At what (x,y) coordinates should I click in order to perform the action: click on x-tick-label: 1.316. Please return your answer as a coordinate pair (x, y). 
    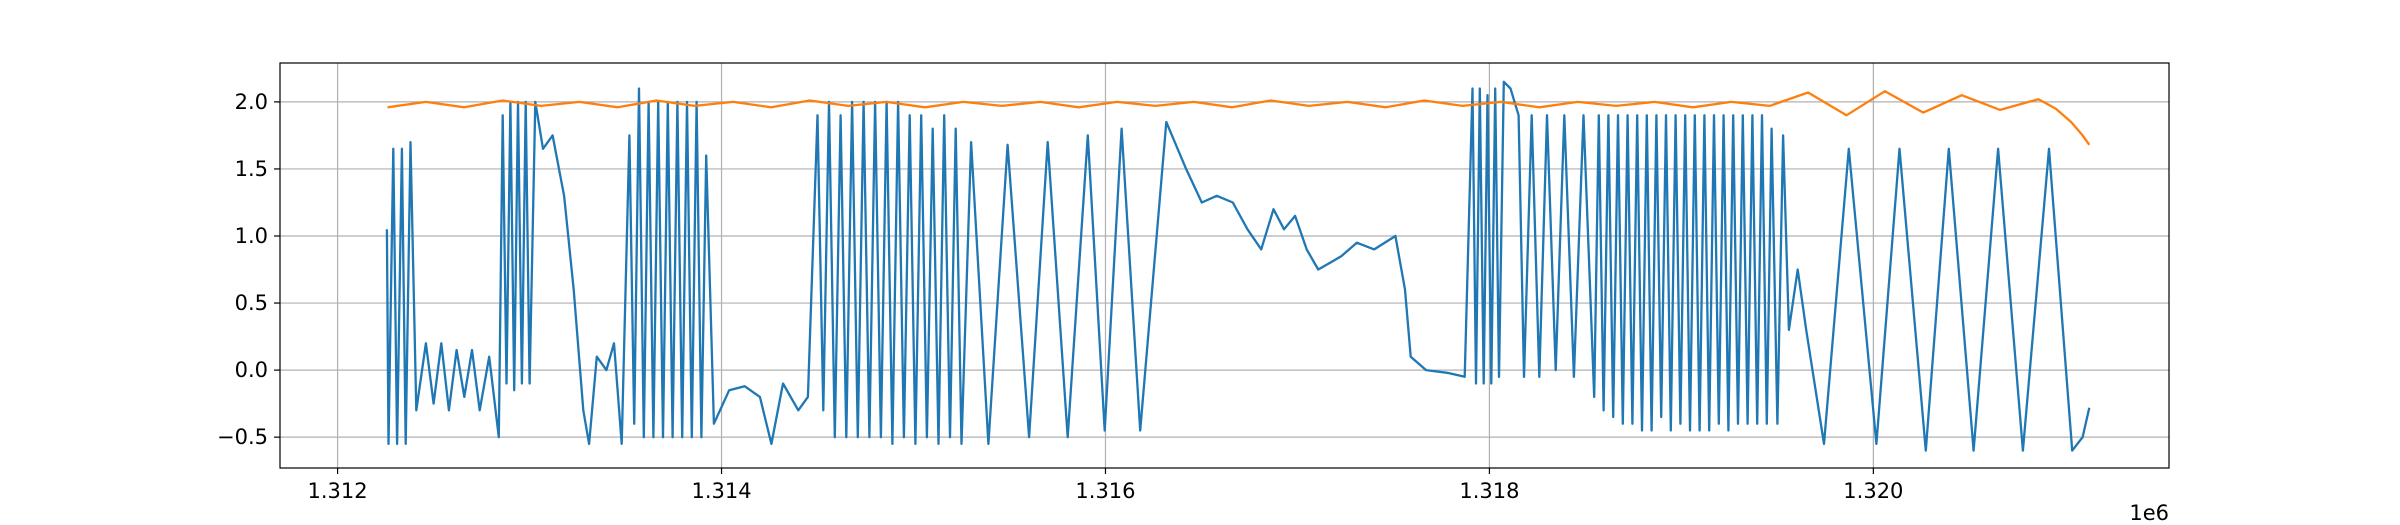
    Looking at the image, I should click on (1105, 491).